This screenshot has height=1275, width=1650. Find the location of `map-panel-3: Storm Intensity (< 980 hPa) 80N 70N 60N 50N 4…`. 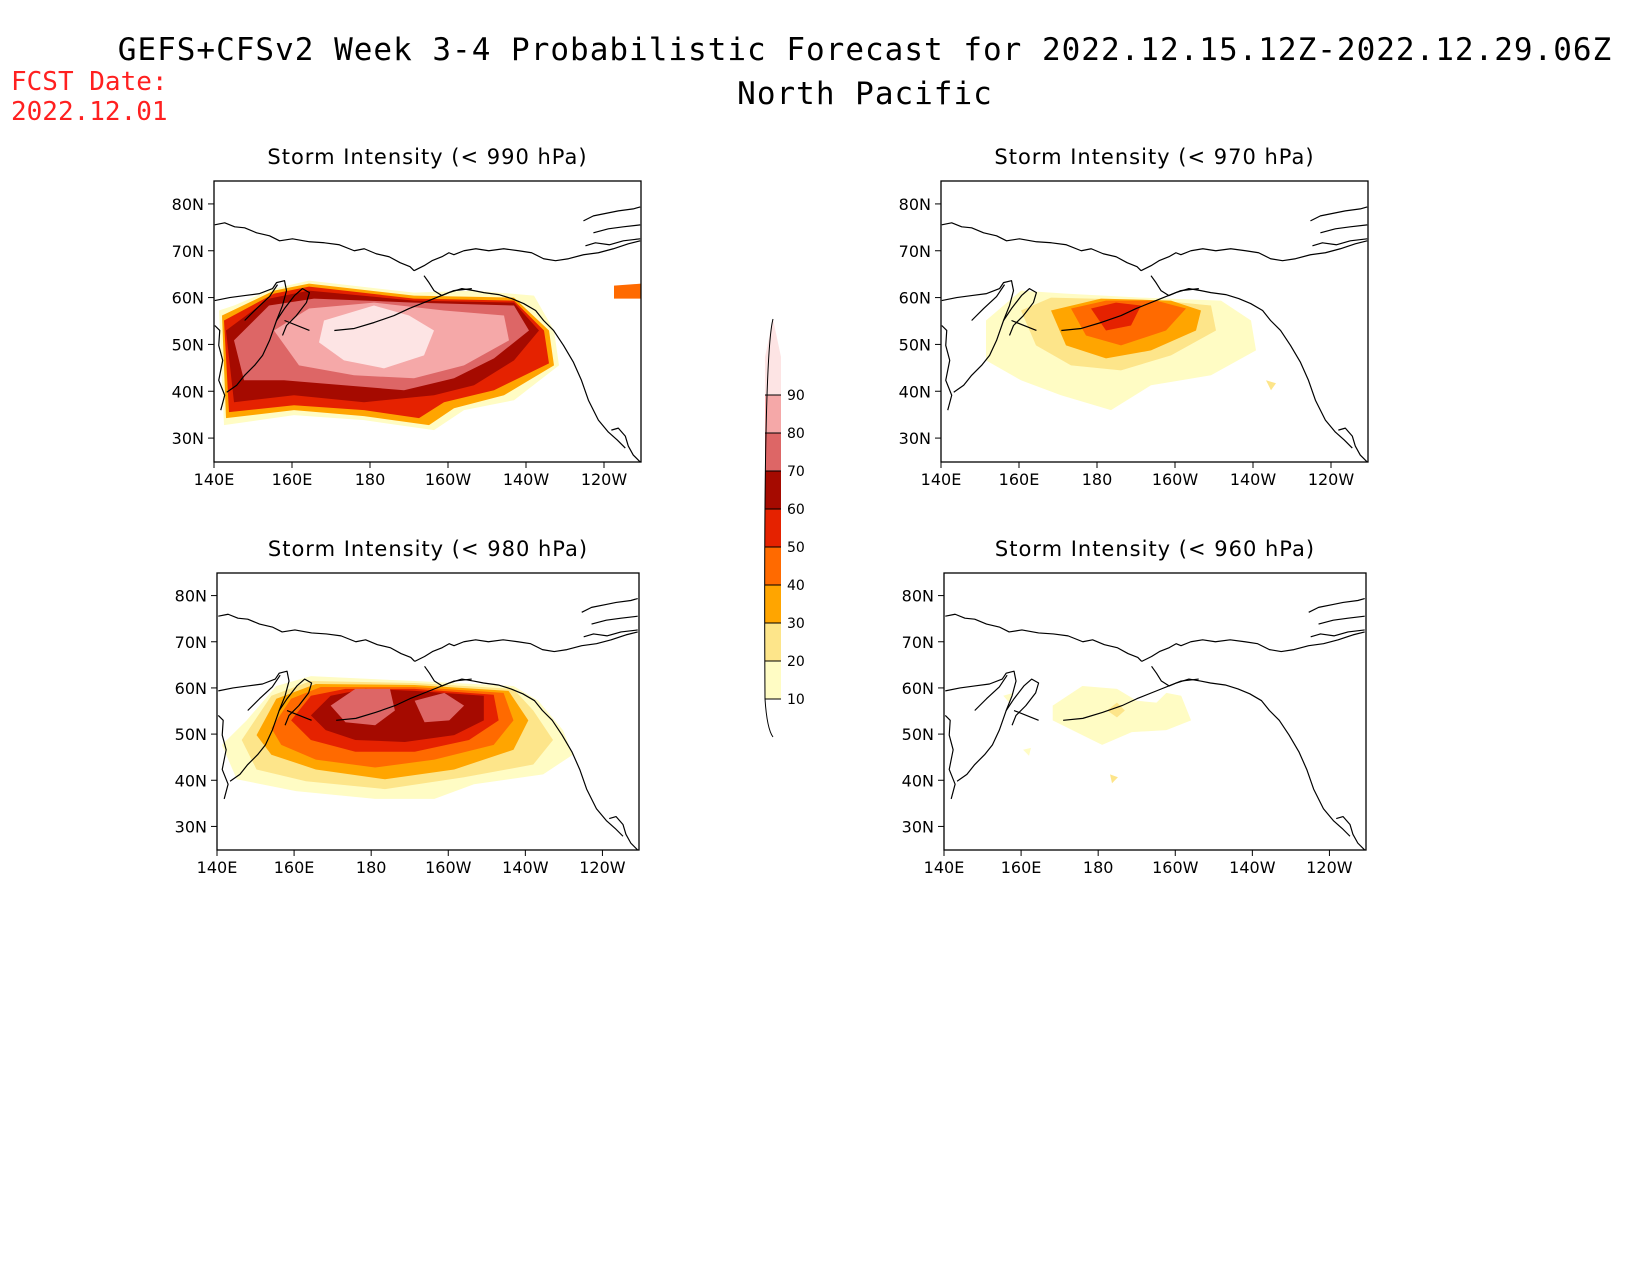

map-panel-3: Storm Intensity (< 980 hPa) 80N 70N 60N 50N 4… is located at coordinates (407, 707).